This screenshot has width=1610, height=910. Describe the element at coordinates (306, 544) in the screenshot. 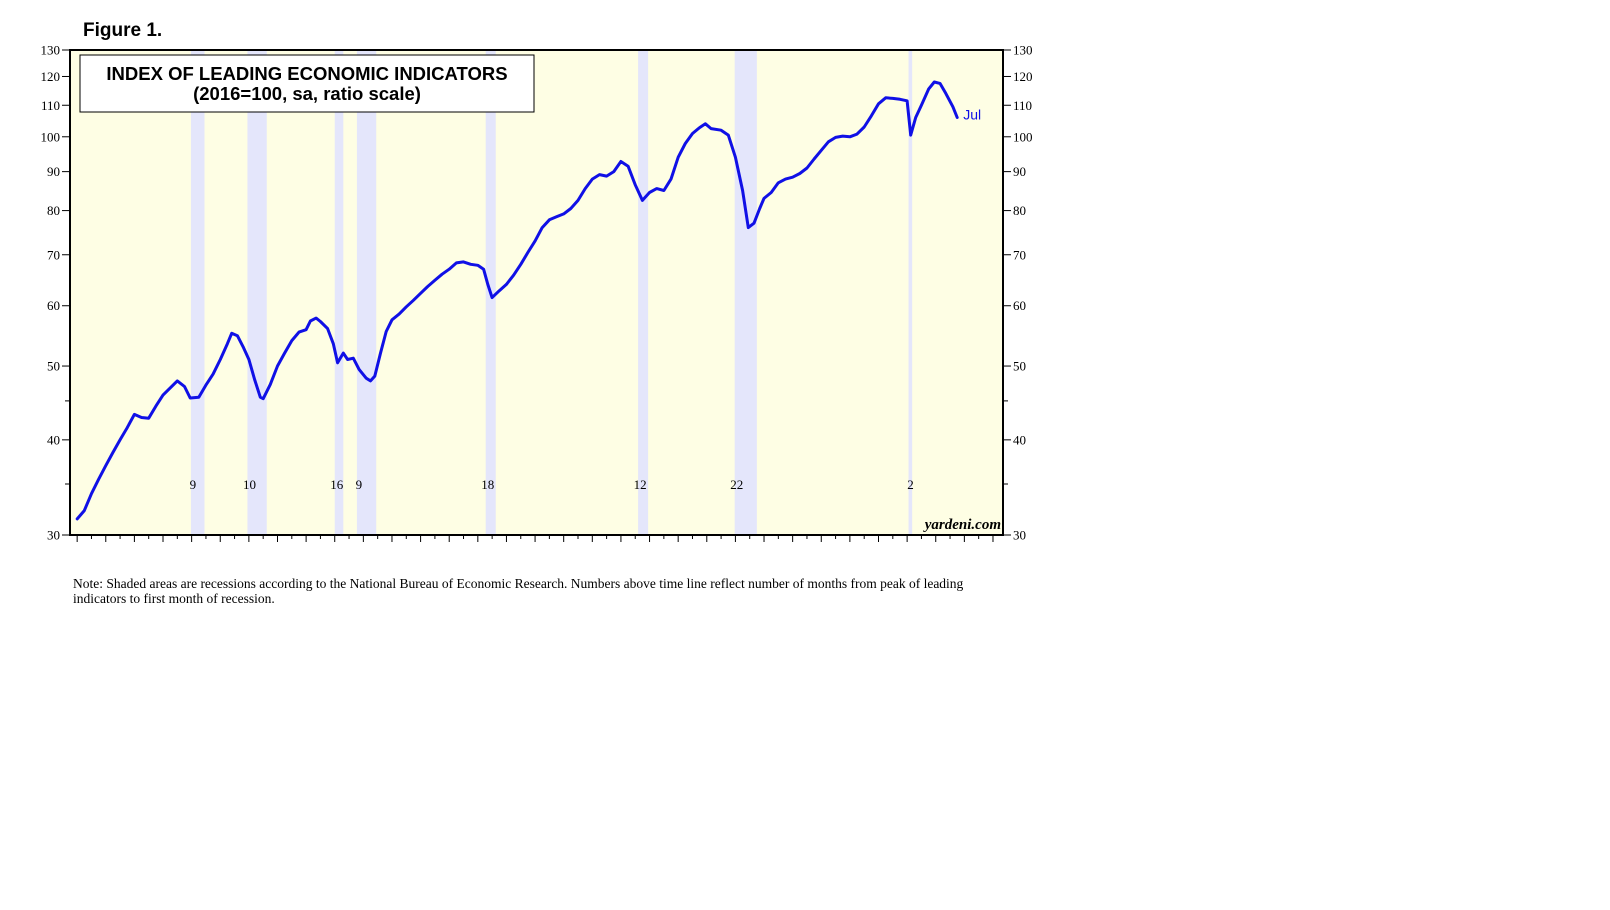

I see `x-tick-label: 78` at that location.